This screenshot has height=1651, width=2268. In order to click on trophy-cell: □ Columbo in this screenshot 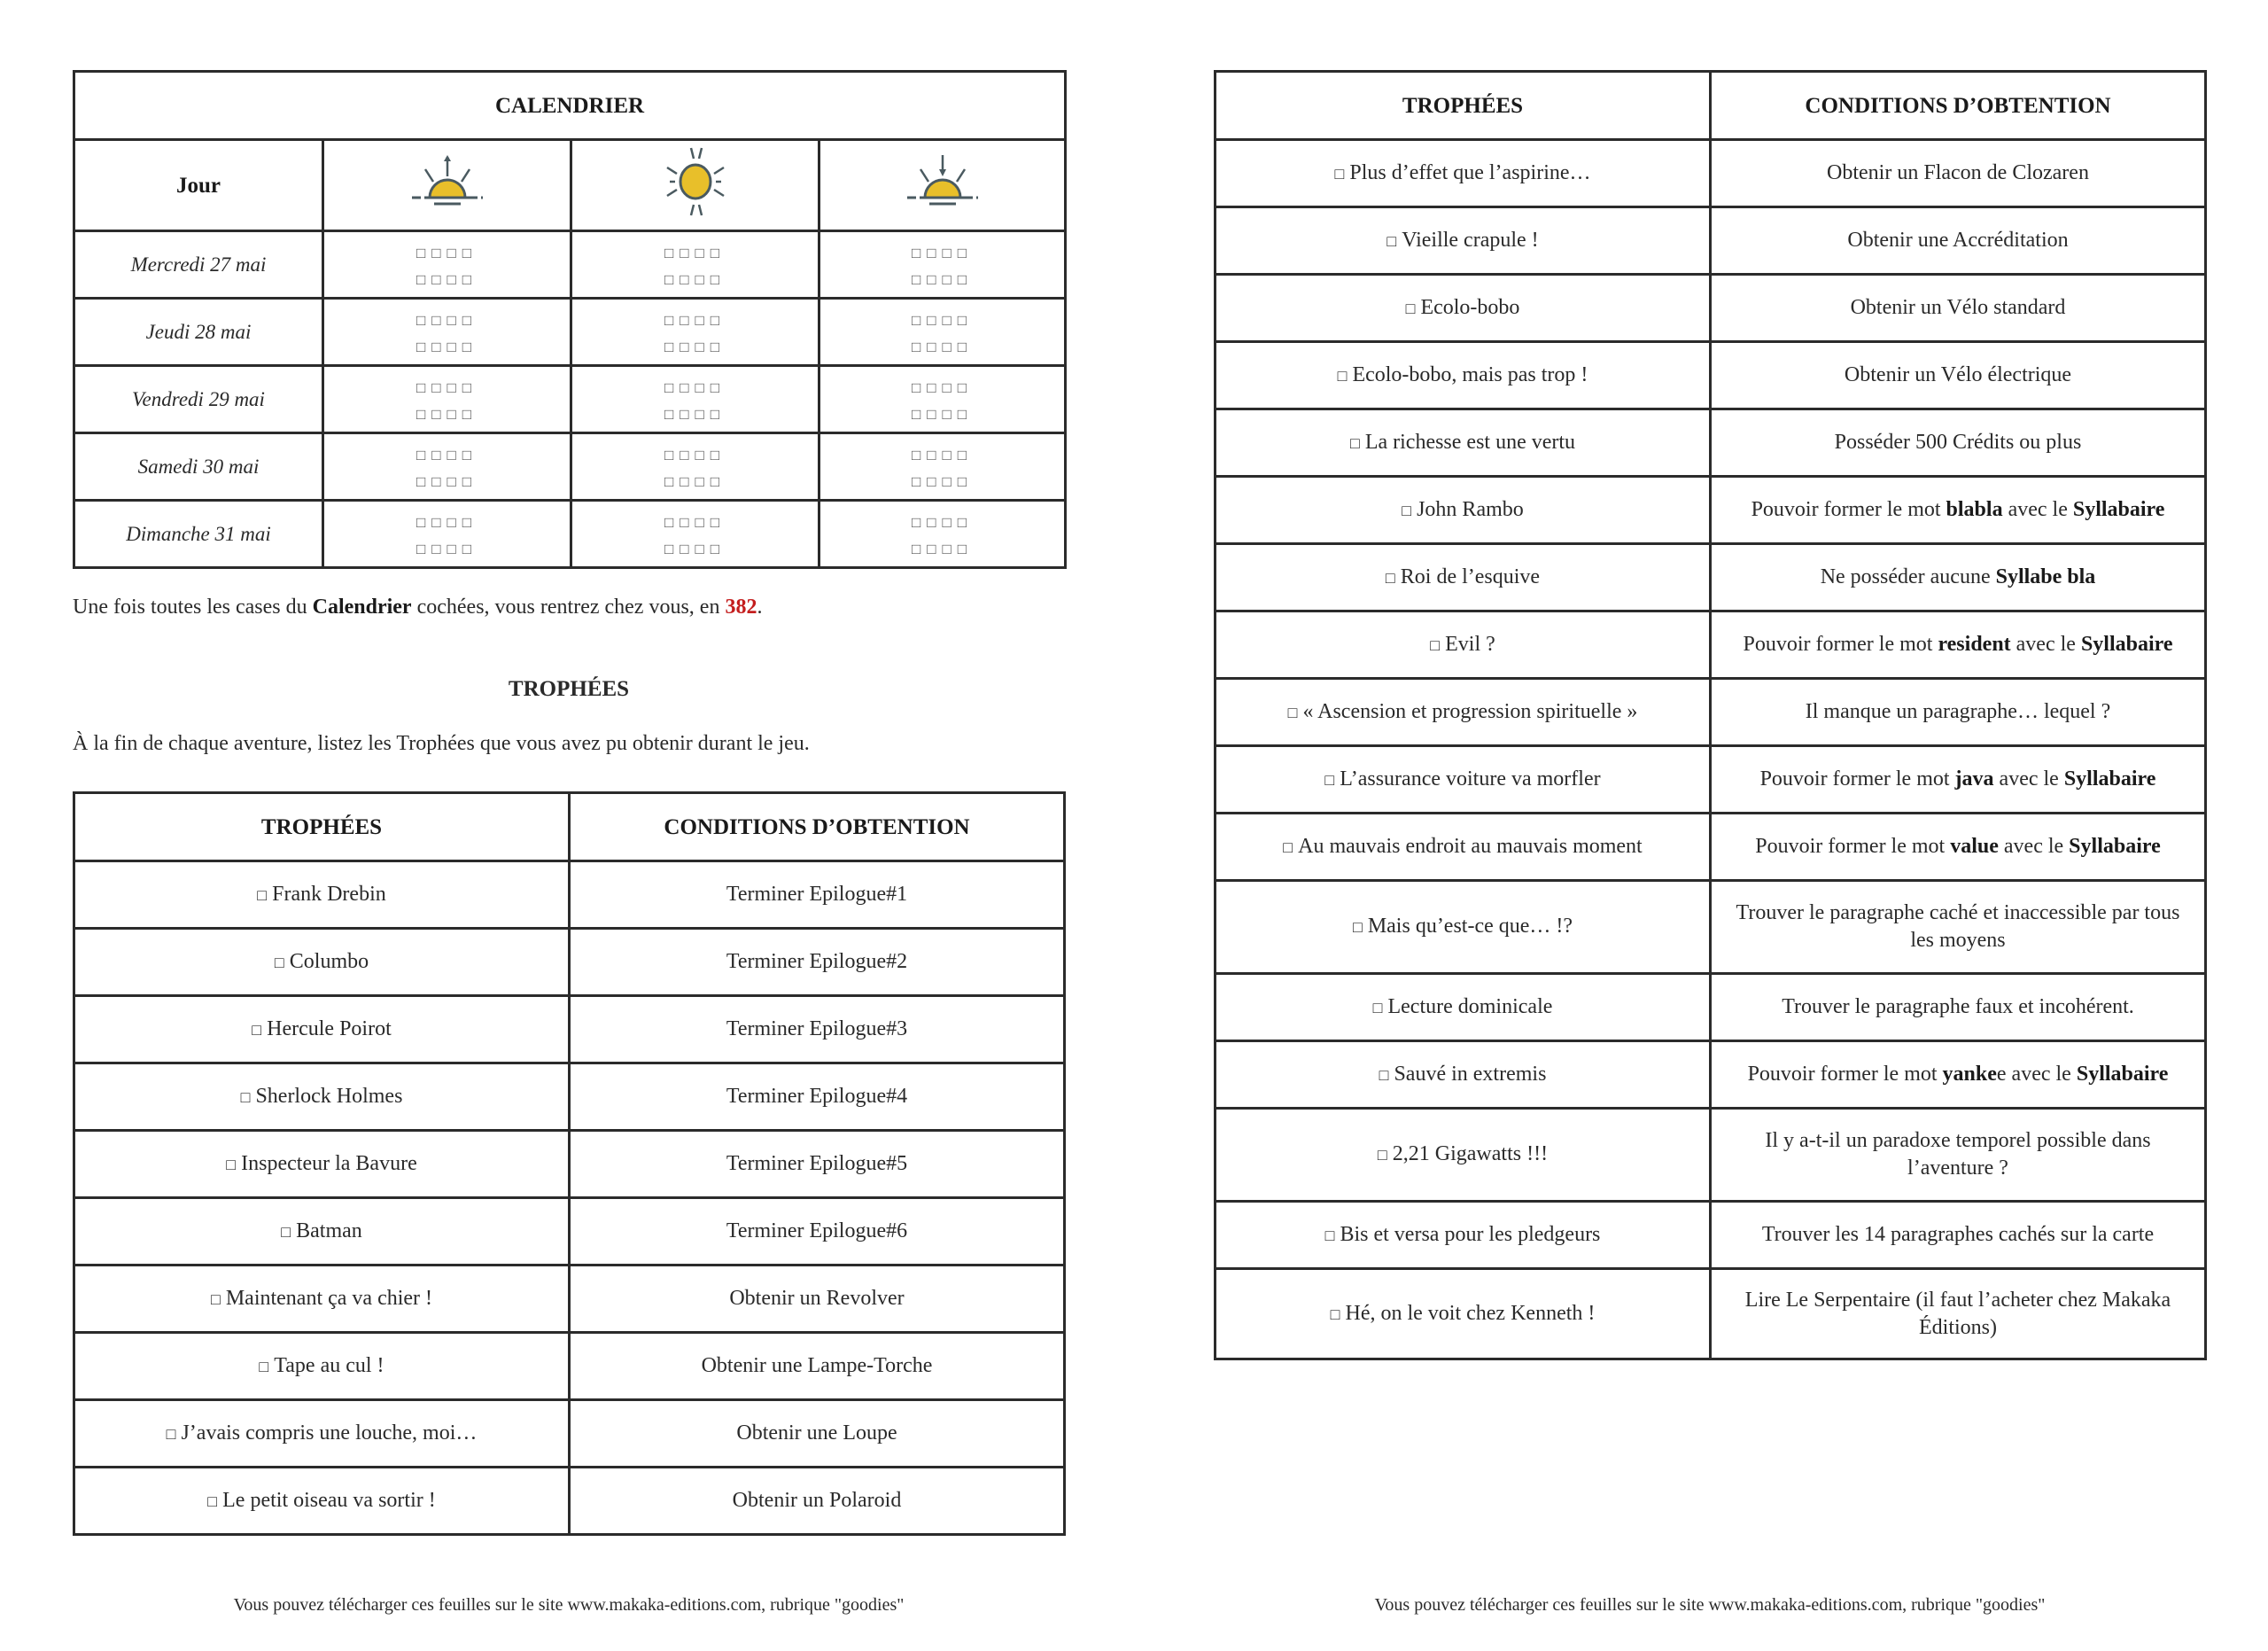, I will do `click(322, 962)`.